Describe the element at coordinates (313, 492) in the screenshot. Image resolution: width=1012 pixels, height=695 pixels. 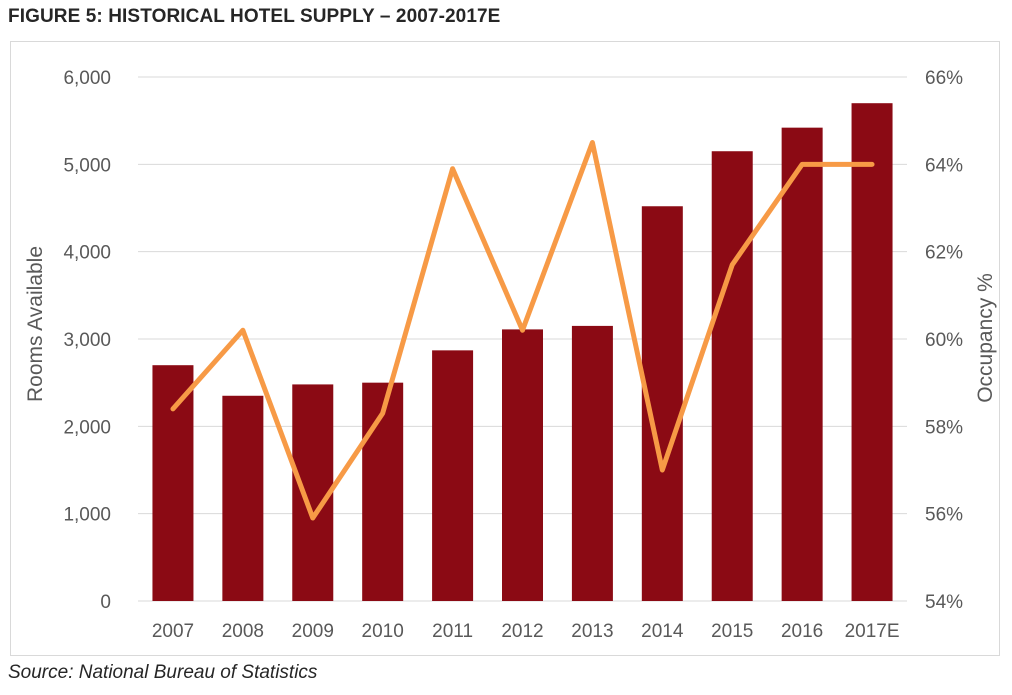
I see `bar-2009` at that location.